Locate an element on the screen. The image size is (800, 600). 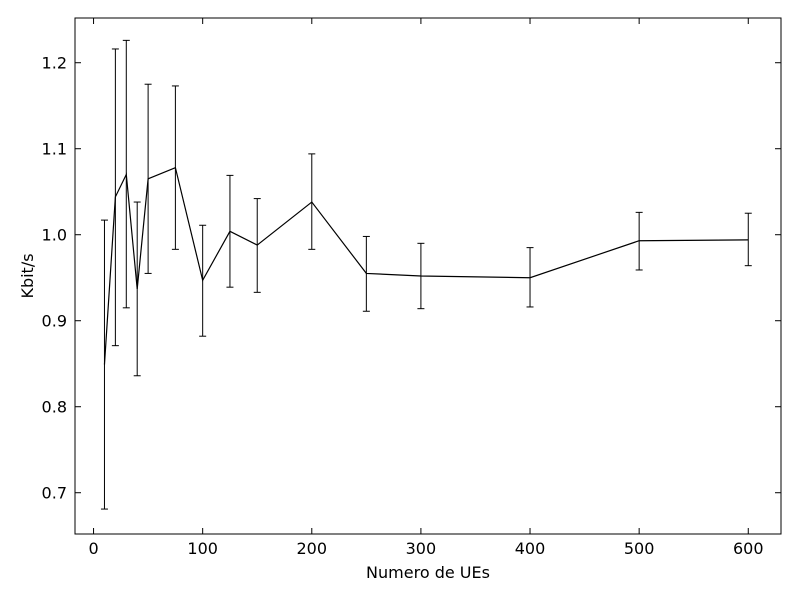
x-tick-label: 600 is located at coordinates (748, 548).